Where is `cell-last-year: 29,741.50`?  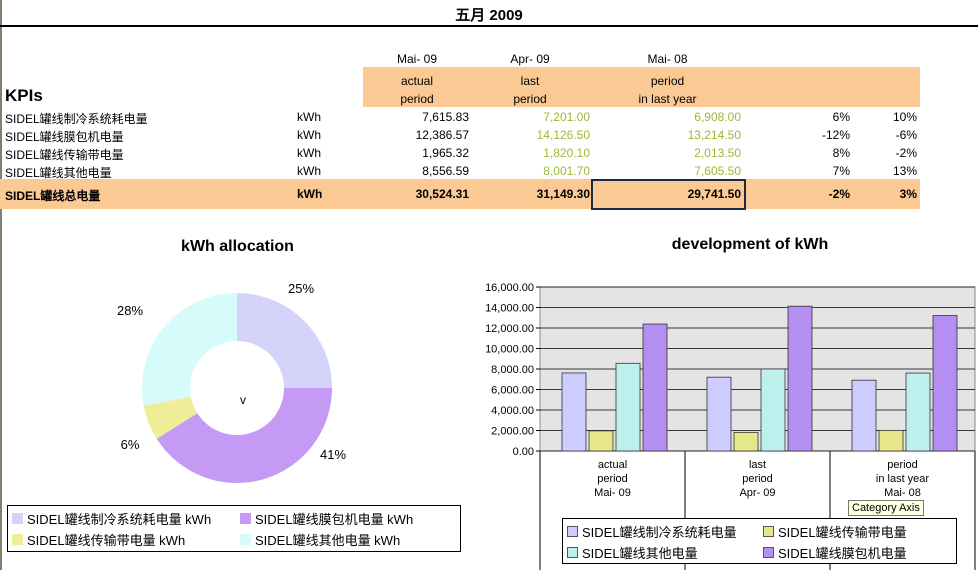 cell-last-year: 29,741.50 is located at coordinates (714, 194).